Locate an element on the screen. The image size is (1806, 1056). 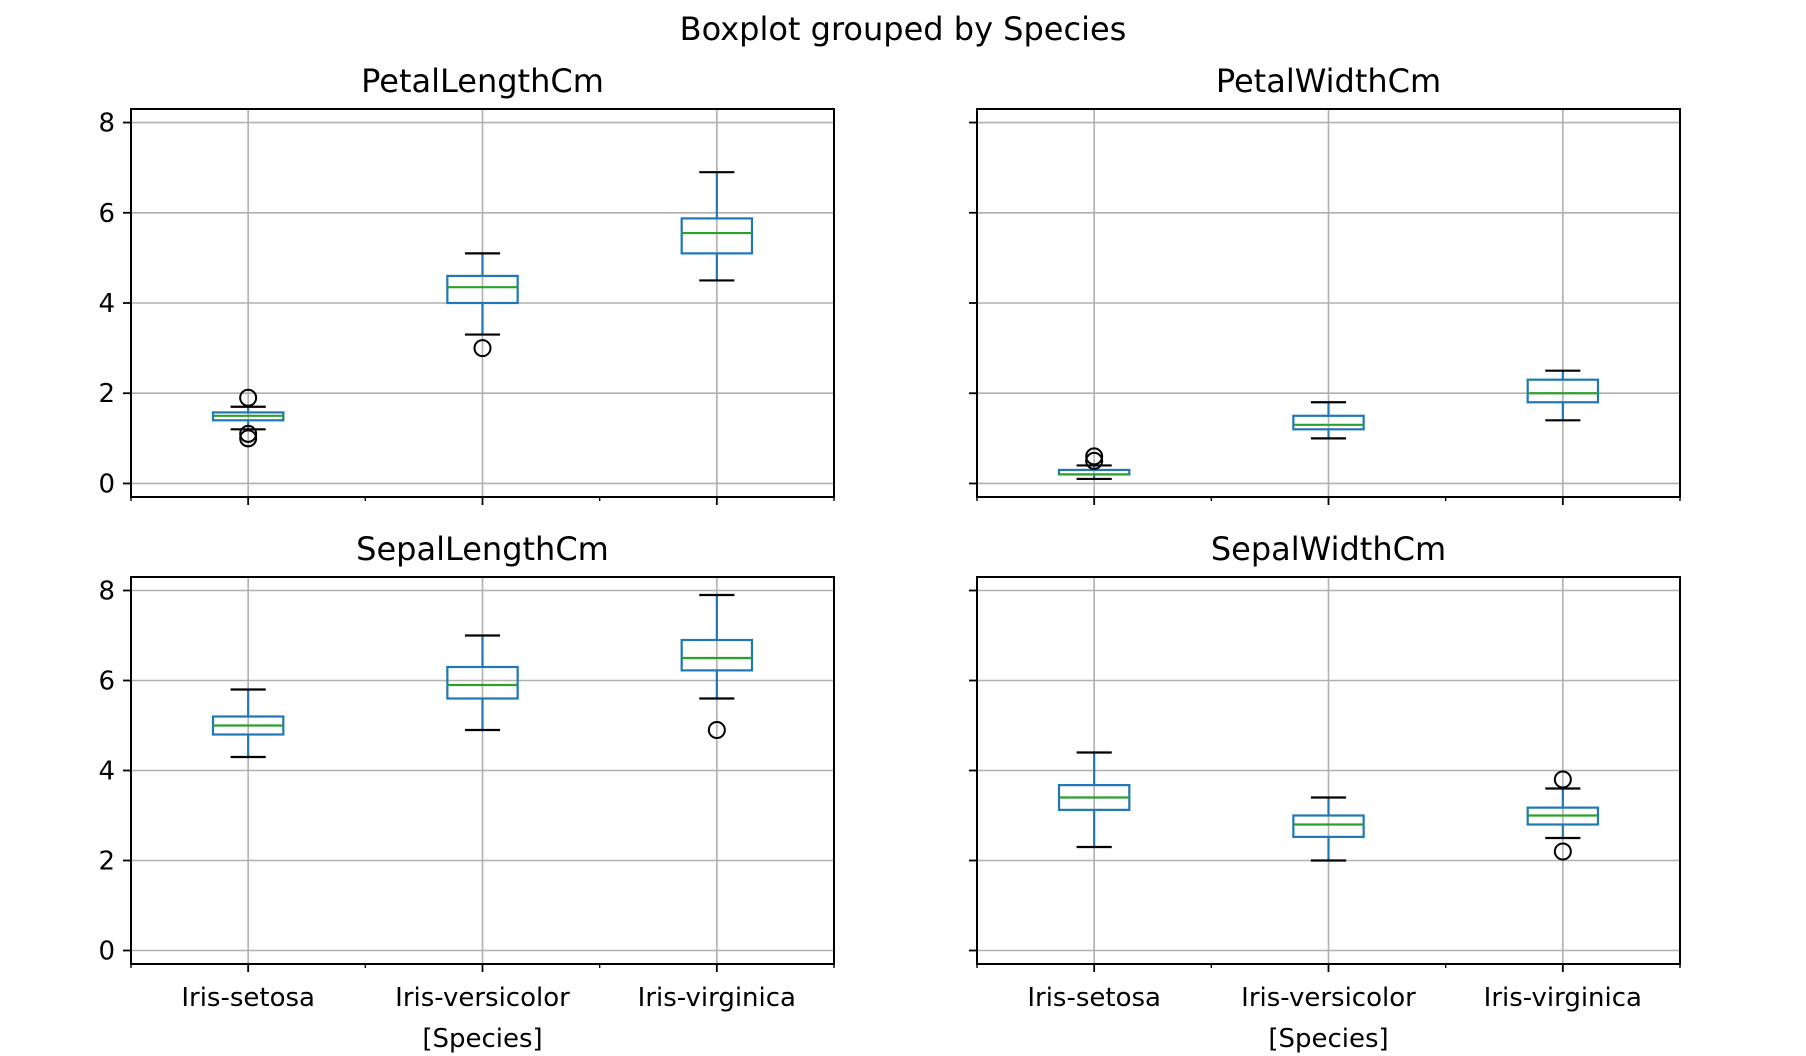
subplot-title: PetalWidthCm is located at coordinates (1328, 81).